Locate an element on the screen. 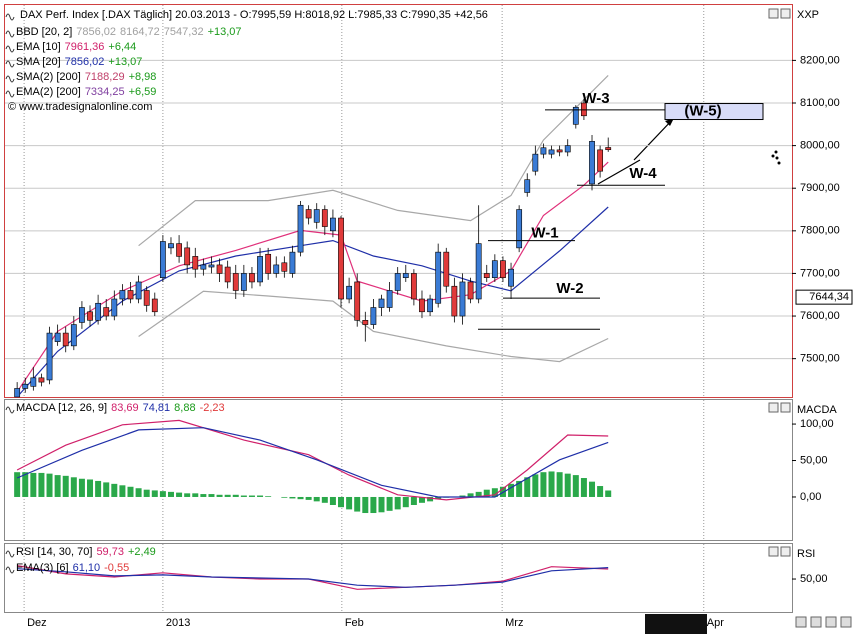 The width and height of the screenshot is (853, 634). y-tick-label: 100,00 is located at coordinates (817, 424).